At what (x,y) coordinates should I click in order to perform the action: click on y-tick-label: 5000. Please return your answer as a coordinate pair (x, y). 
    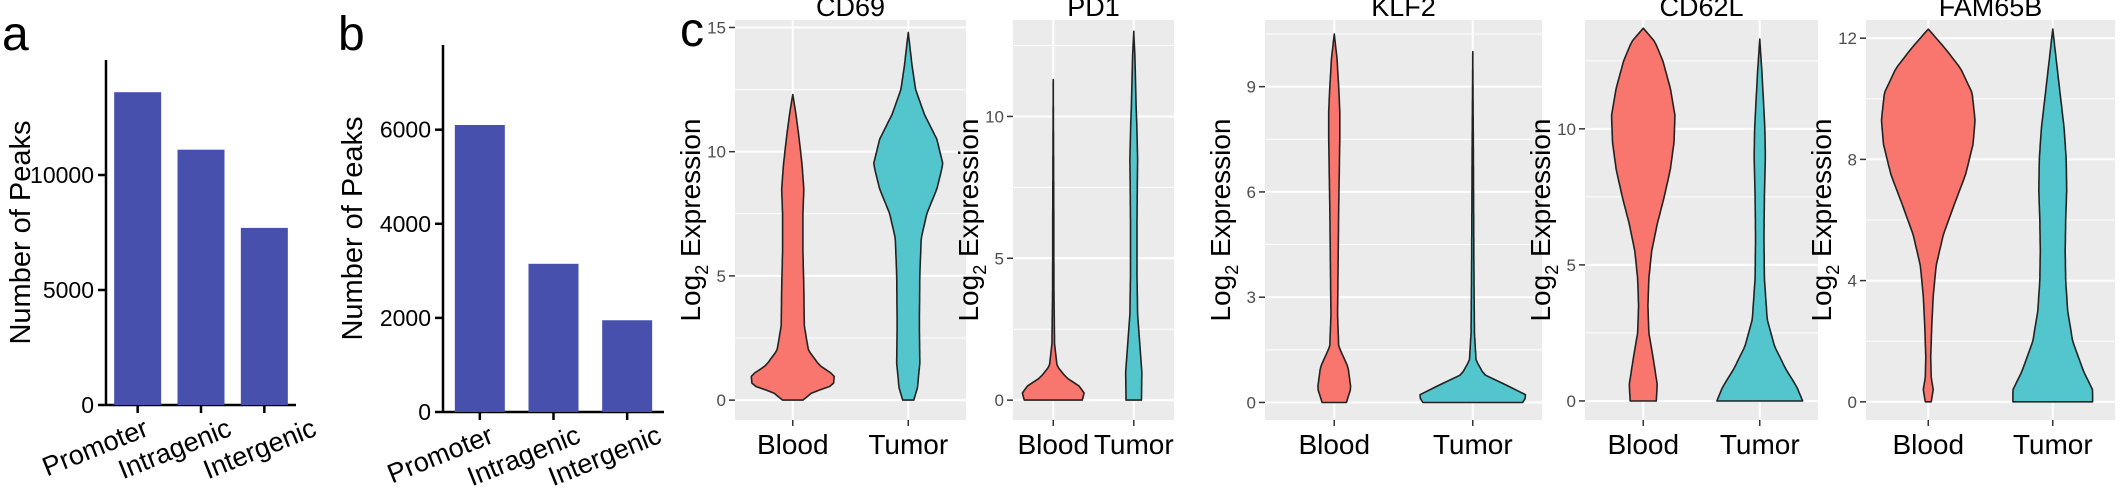
    Looking at the image, I should click on (68, 290).